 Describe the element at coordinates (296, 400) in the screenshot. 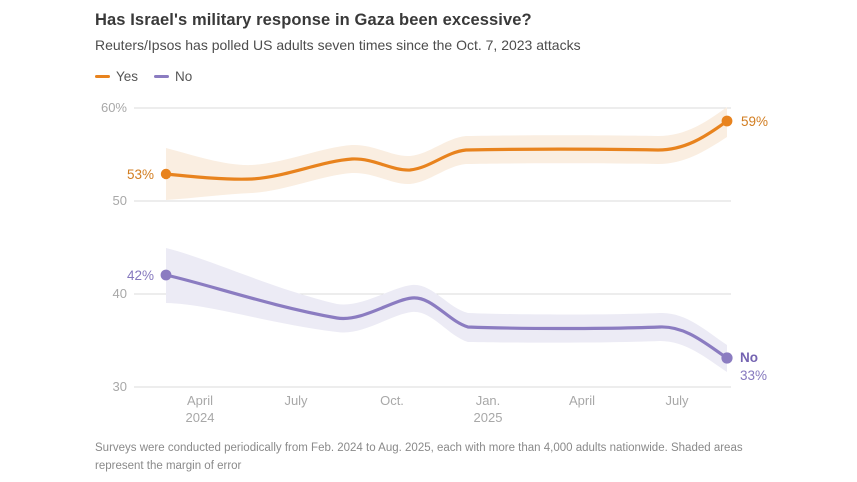

I see `x-tick-jul24: July` at that location.